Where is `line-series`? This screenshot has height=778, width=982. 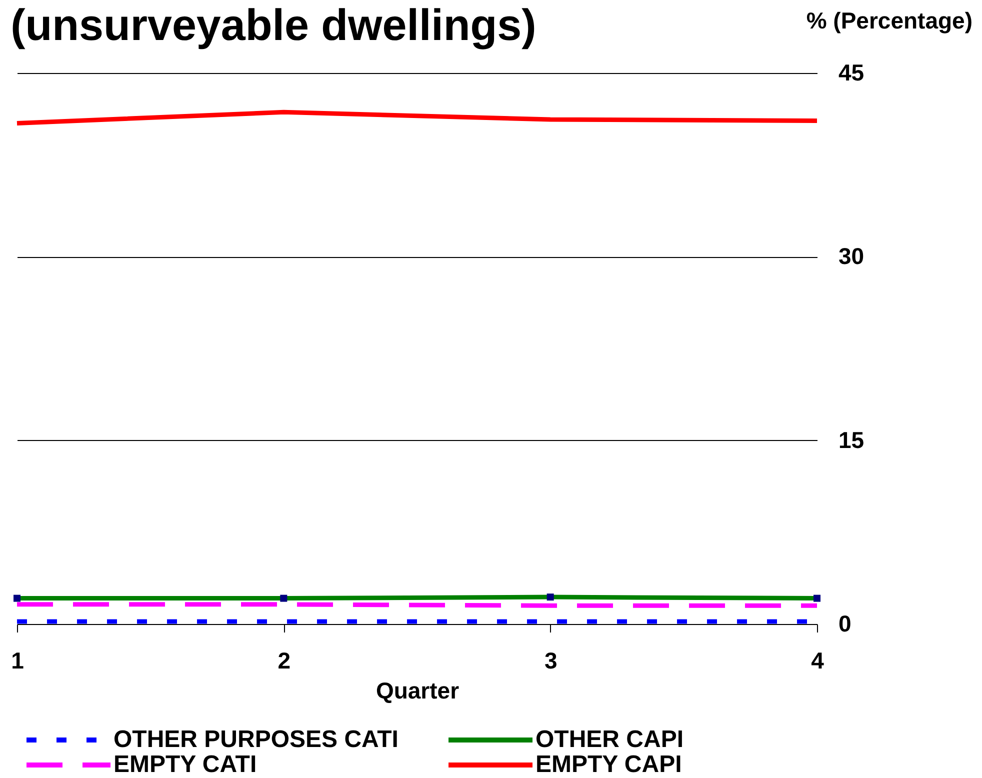
line-series is located at coordinates (417, 118).